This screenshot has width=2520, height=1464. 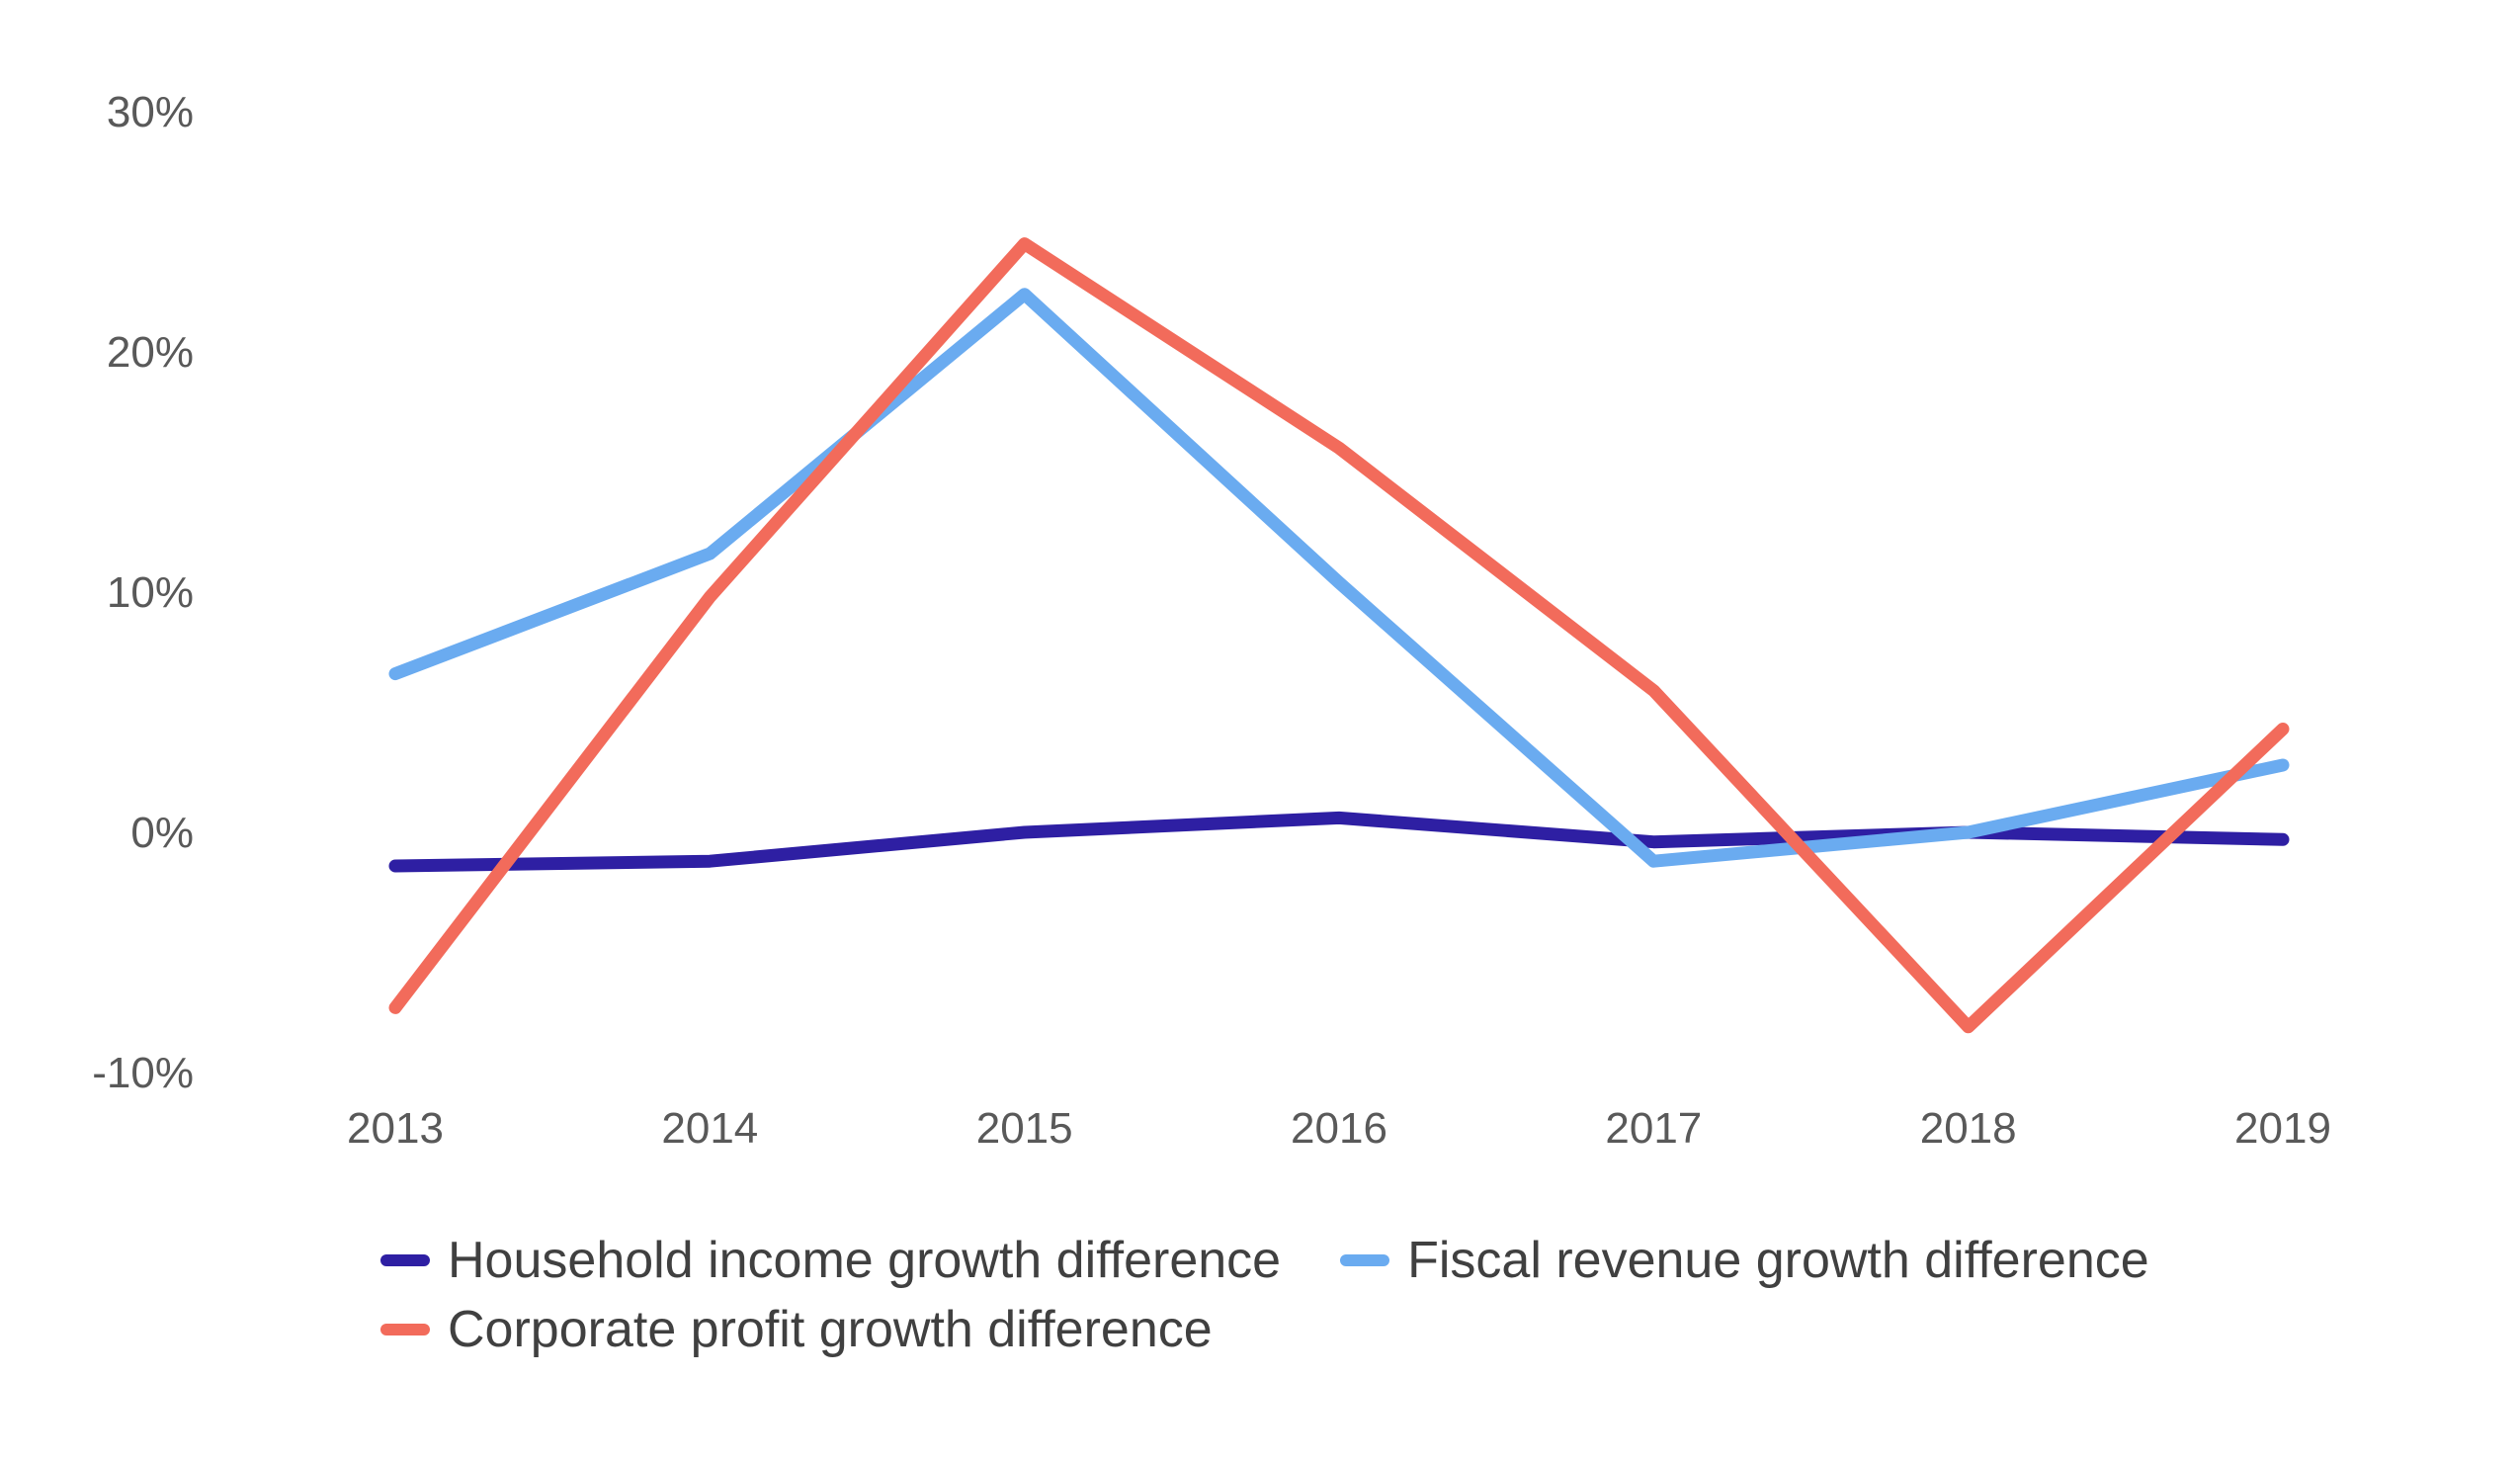 What do you see at coordinates (1653, 1128) in the screenshot?
I see `x-tick-label: 2017` at bounding box center [1653, 1128].